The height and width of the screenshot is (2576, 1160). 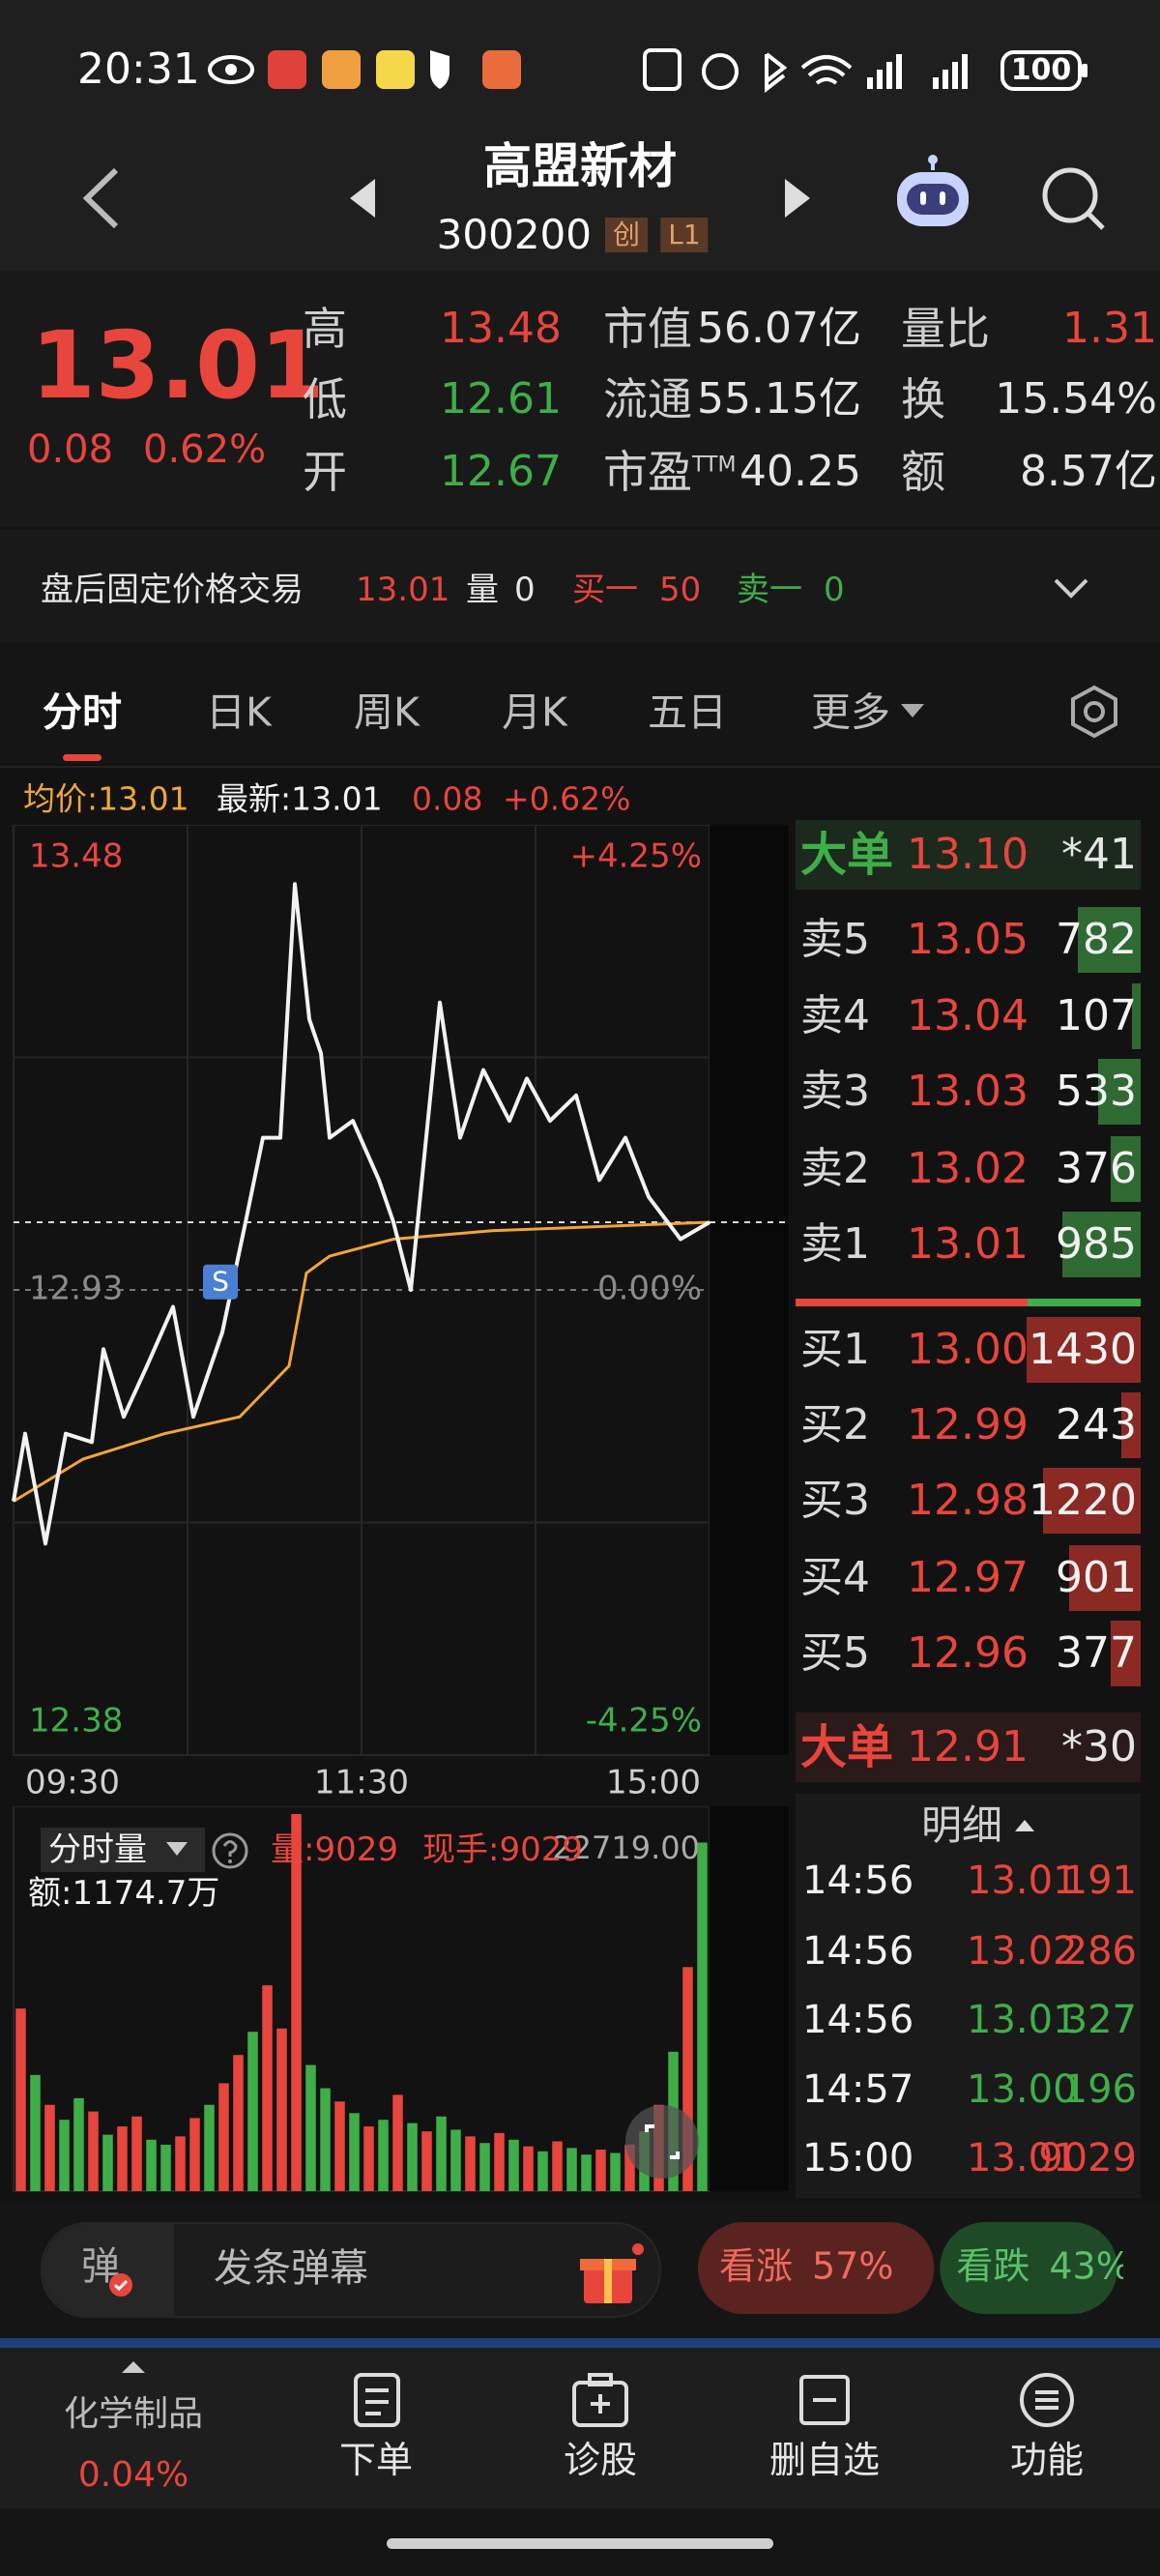 I want to click on status-system-icons, so click(x=866, y=70).